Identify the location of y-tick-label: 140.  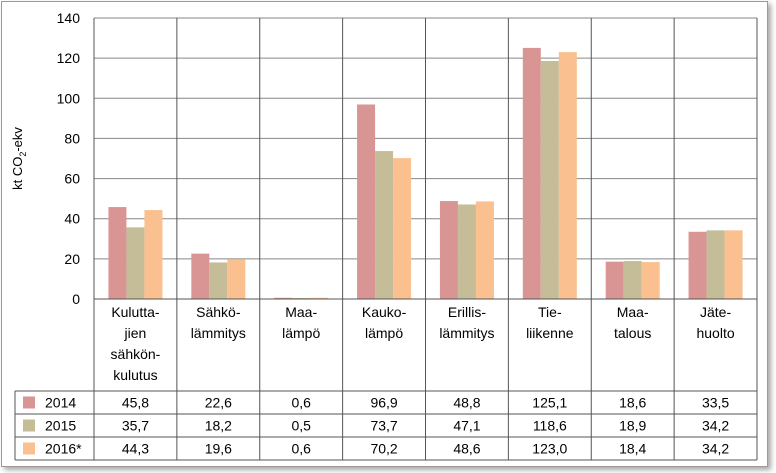
(69, 18).